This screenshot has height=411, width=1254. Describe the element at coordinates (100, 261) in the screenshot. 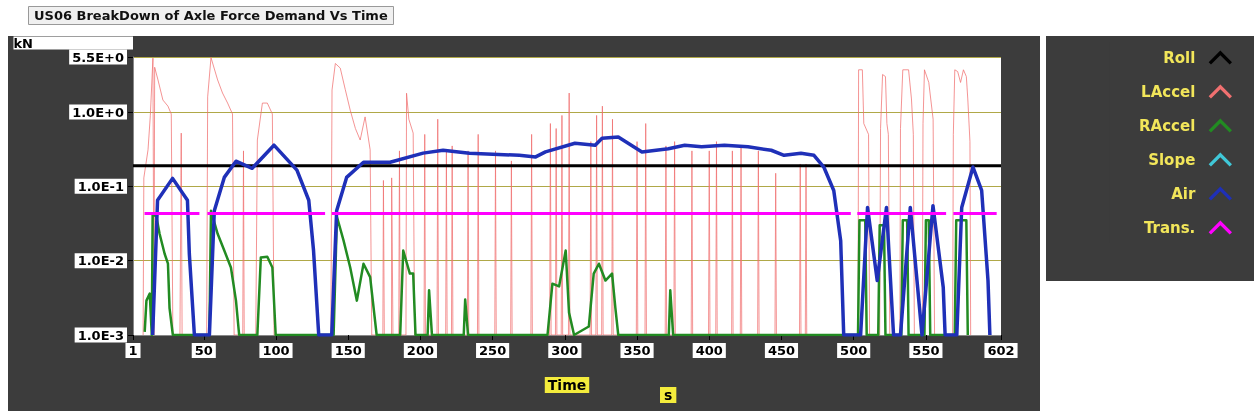

I see `y-tick-label: 1.0E-2` at that location.